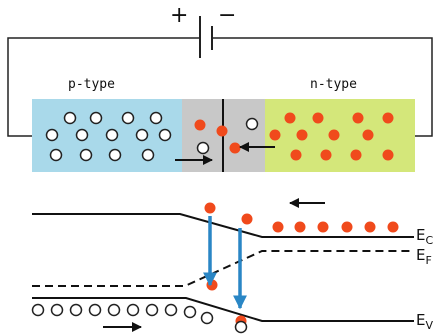 Image resolution: width=440 pixels, height=336 pixels. I want to click on valence-band-label: EV, so click(424, 321).